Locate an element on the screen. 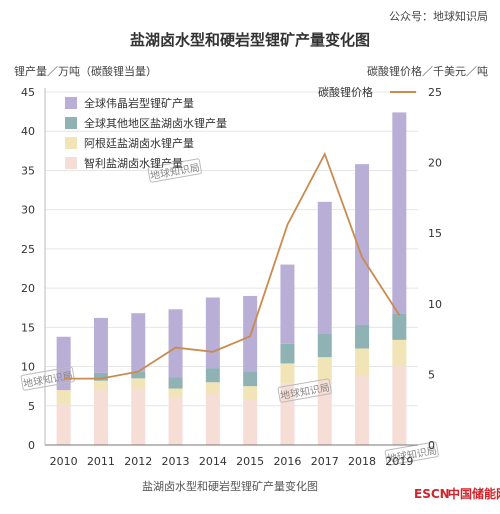 The image size is (500, 514). legend-label-line: 碳酸锂价格 is located at coordinates (345, 92).